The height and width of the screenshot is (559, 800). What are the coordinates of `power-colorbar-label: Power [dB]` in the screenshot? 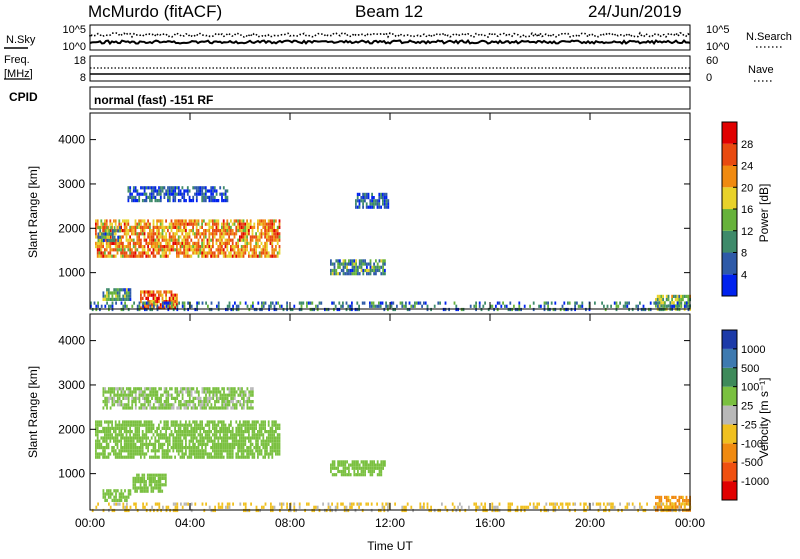 It's located at (764, 213).